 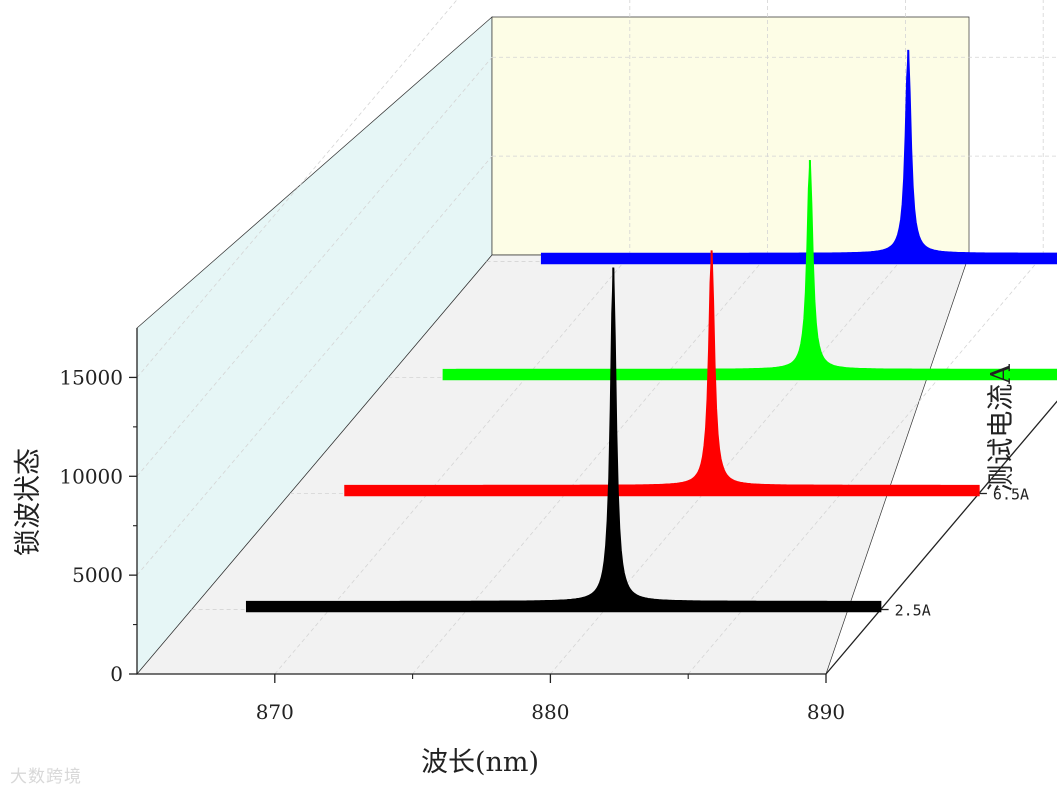 I want to click on y-tick-label: 2.5A, so click(x=913, y=611).